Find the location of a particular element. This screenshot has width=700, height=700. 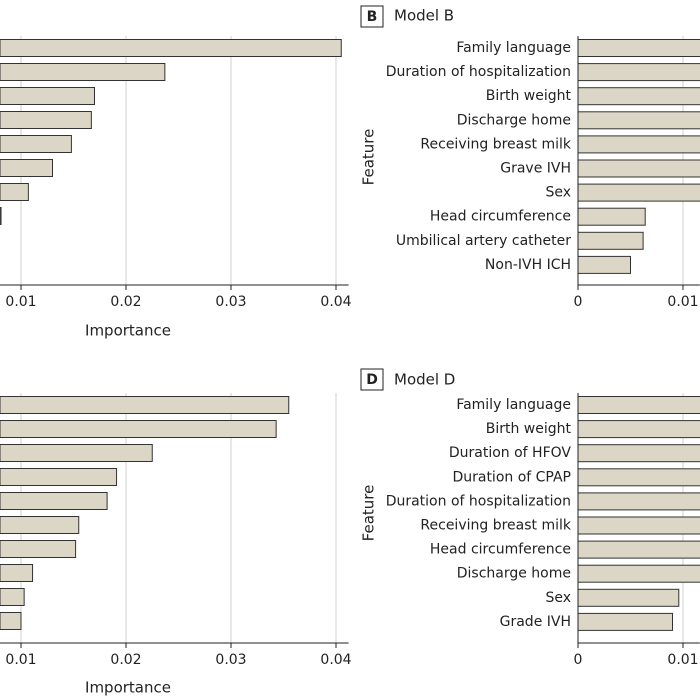

y-tick-label: Duration of CPAP is located at coordinates (511, 477).